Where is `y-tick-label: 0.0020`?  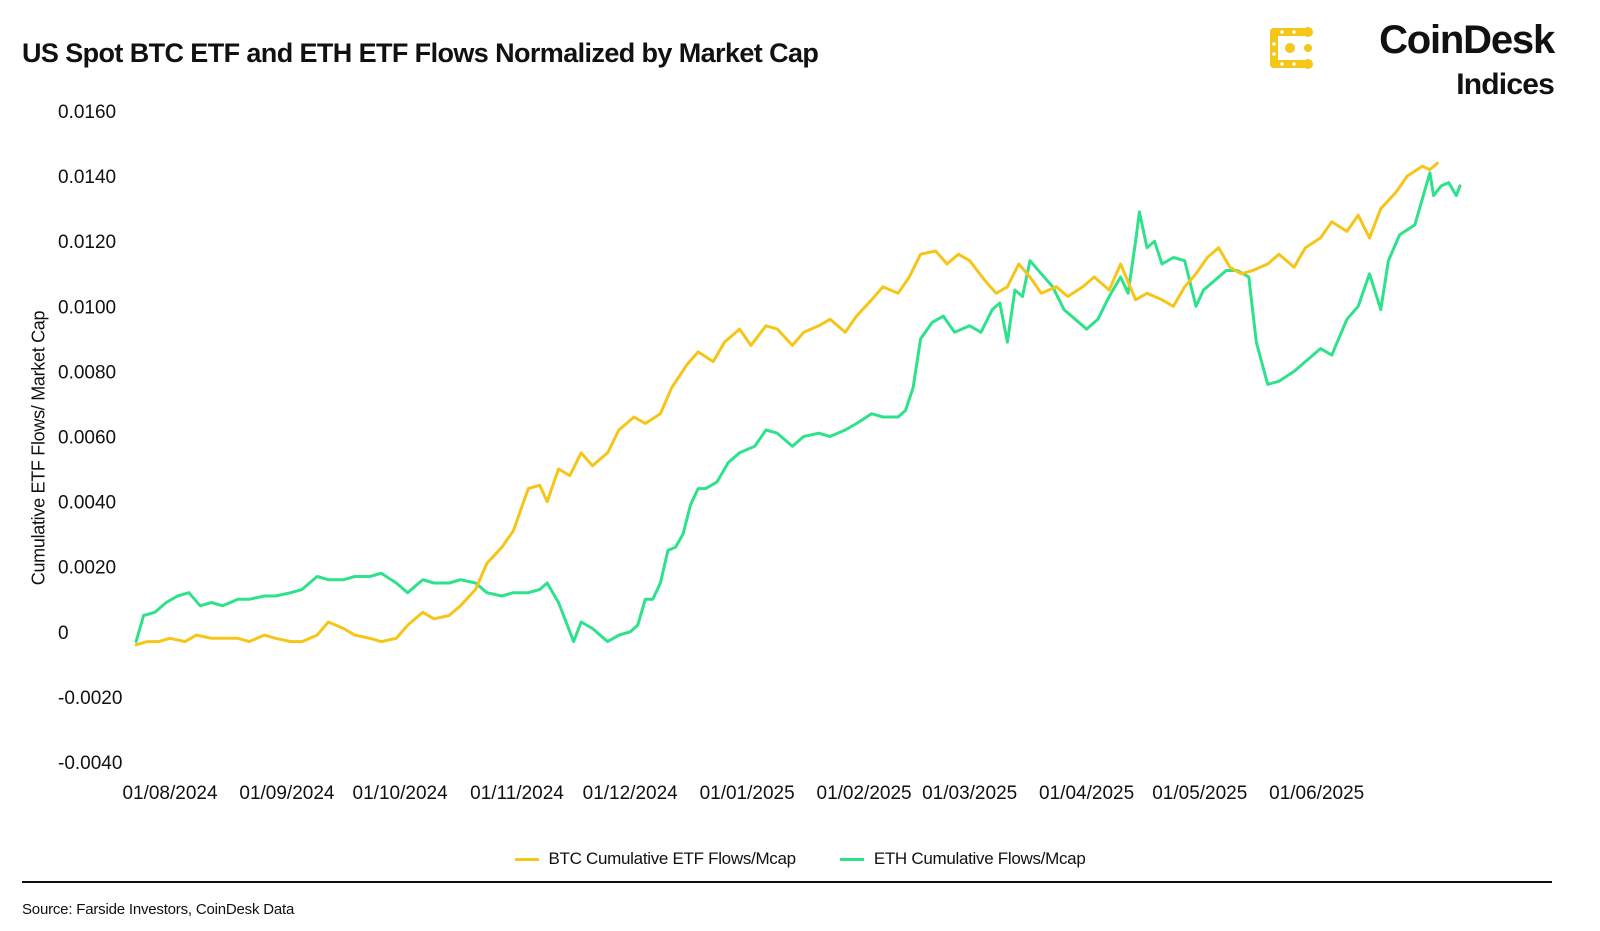 y-tick-label: 0.0020 is located at coordinates (87, 568).